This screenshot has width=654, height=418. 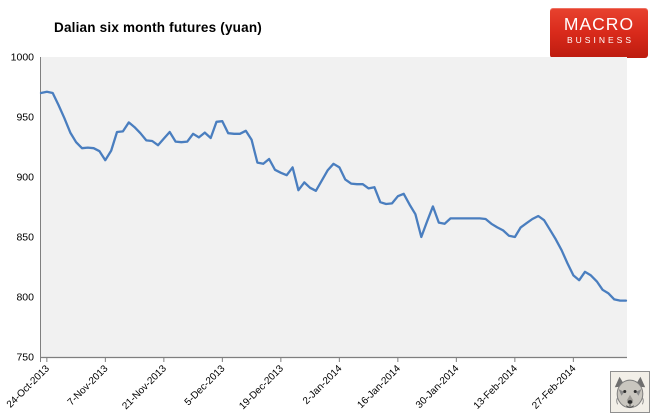 What do you see at coordinates (25, 238) in the screenshot?
I see `y-tick-label: 850` at bounding box center [25, 238].